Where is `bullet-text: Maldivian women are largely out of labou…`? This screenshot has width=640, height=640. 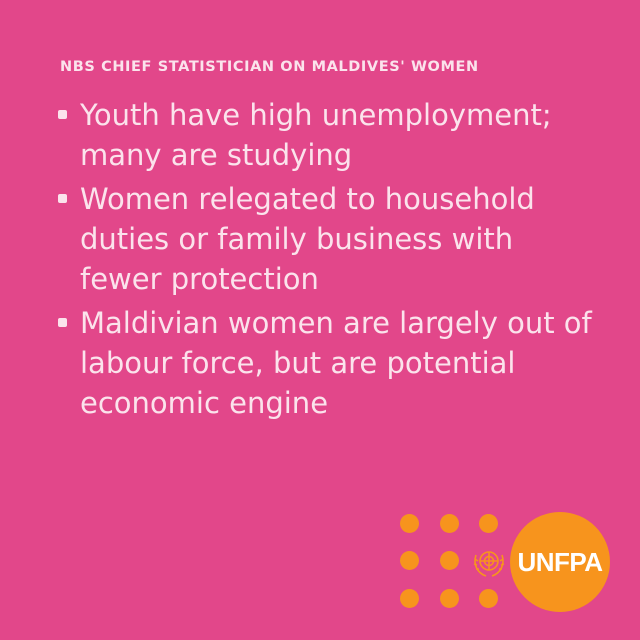 bullet-text: Maldivian women are largely out of labou… is located at coordinates (336, 363).